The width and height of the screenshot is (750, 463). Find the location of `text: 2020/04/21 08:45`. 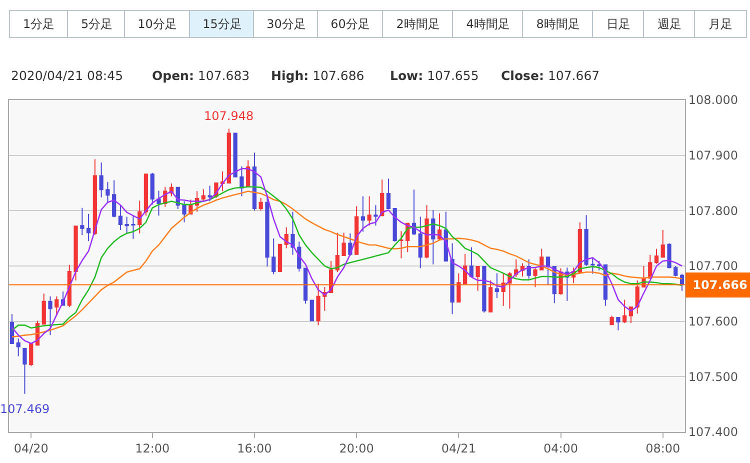

text: 2020/04/21 08:45 is located at coordinates (67, 75).